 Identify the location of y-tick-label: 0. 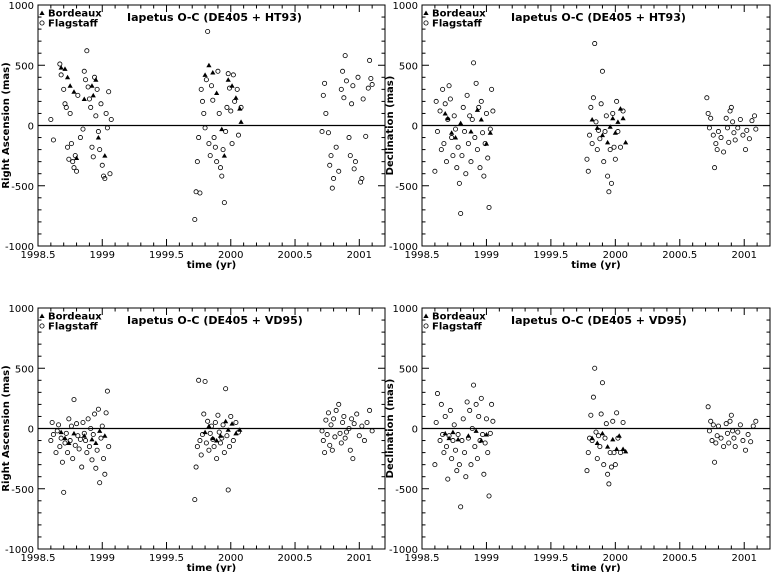
(31, 127).